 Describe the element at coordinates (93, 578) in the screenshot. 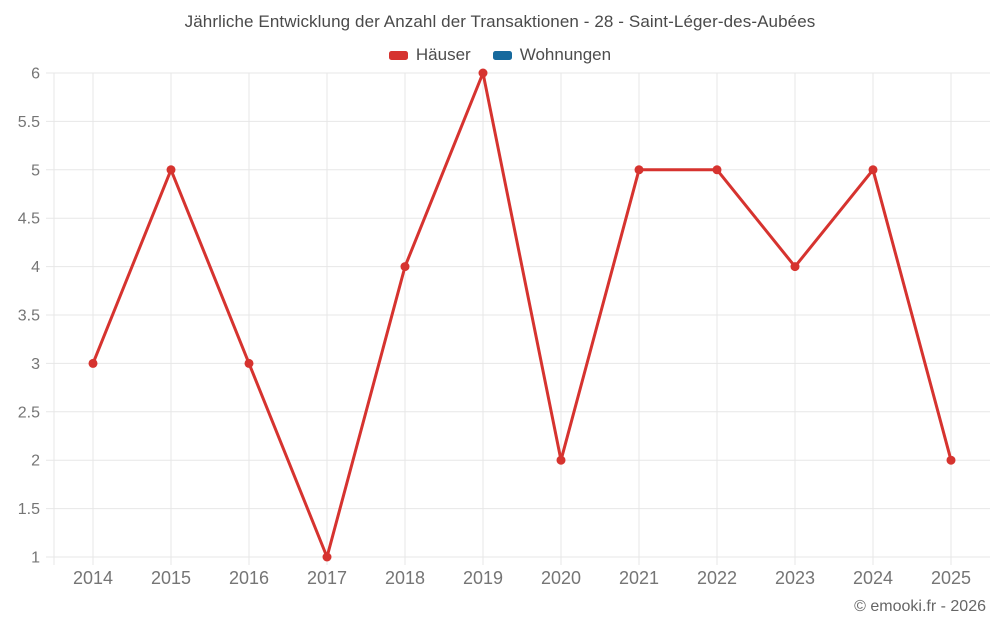

I see `x-axis-tick-label: 2014` at that location.